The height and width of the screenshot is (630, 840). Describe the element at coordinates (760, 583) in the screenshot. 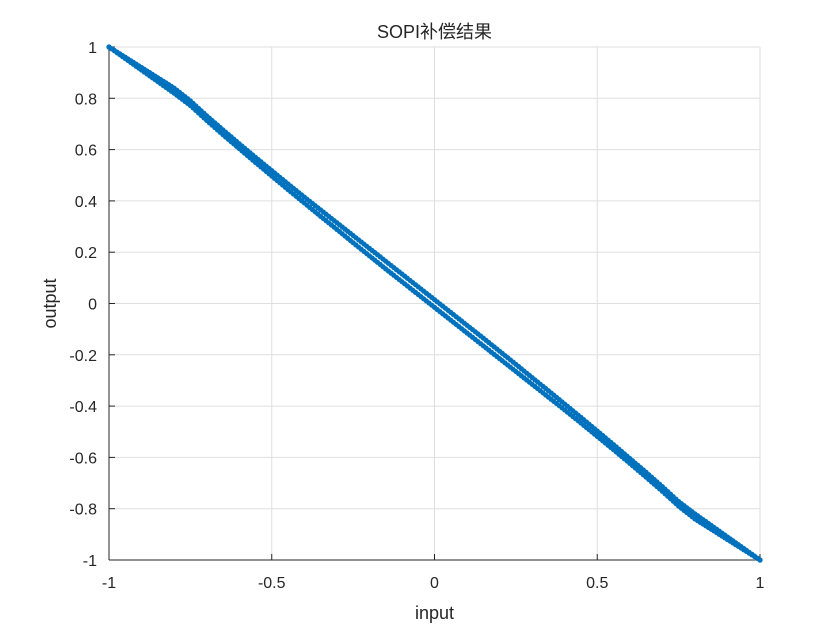

I see `x-tick-label: 1` at that location.